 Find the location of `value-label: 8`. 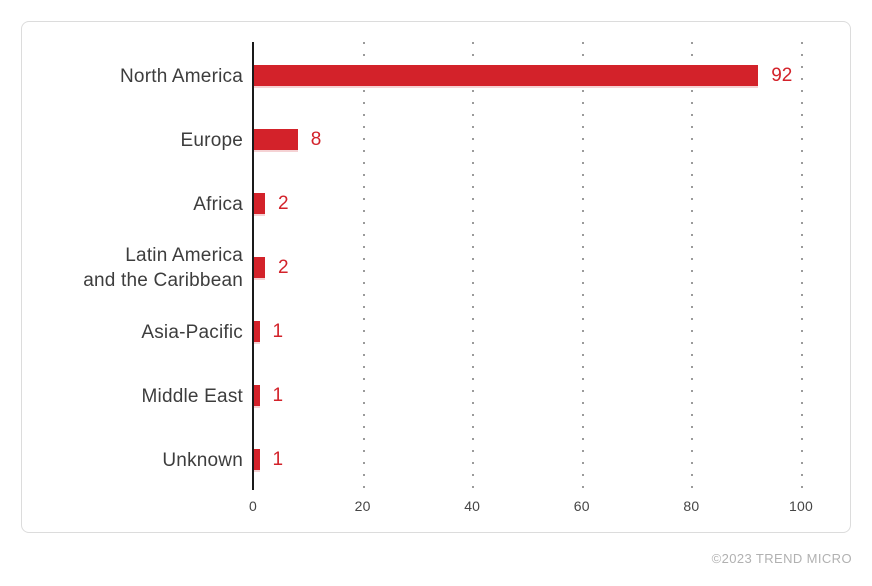

value-label: 8 is located at coordinates (316, 139).